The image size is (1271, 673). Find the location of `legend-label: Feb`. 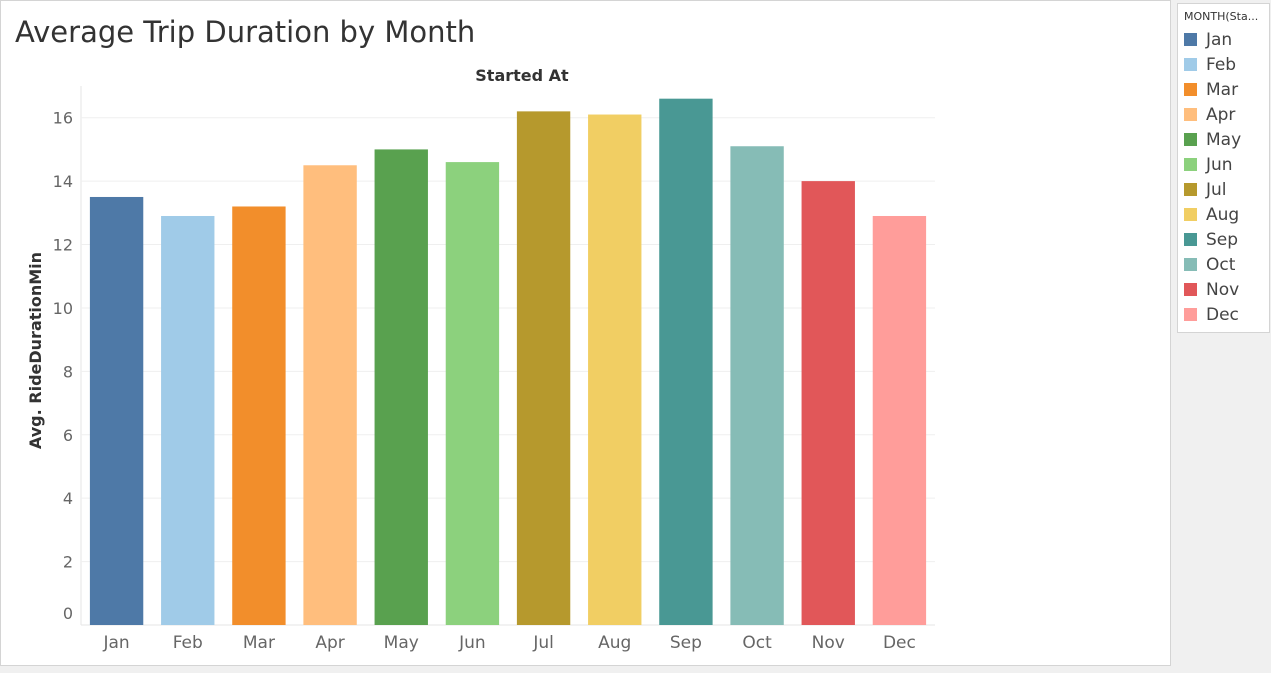

legend-label: Feb is located at coordinates (1221, 64).